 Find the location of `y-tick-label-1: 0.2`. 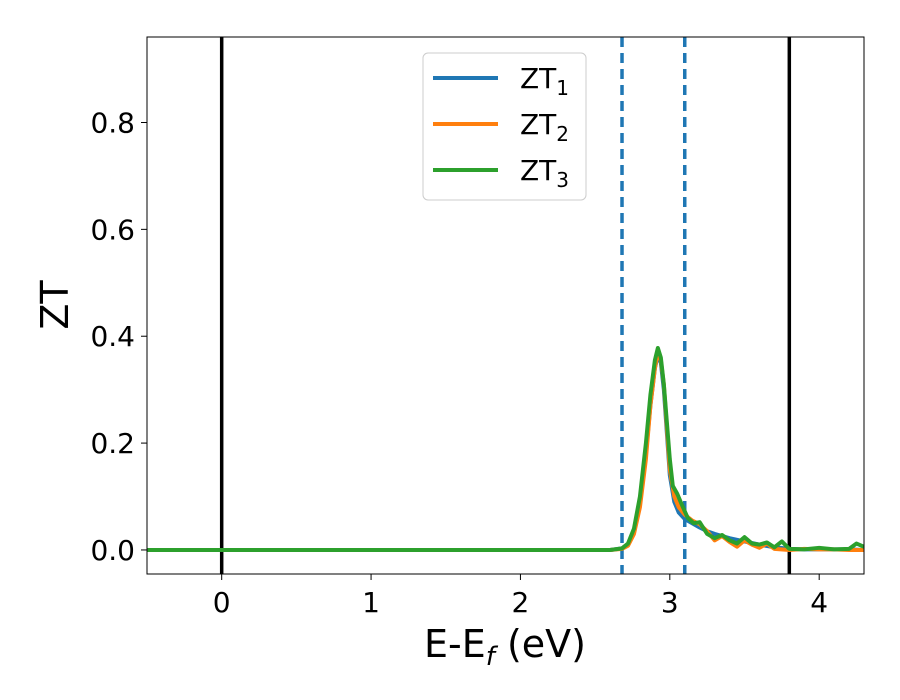

y-tick-label-1: 0.2 is located at coordinates (112, 443).